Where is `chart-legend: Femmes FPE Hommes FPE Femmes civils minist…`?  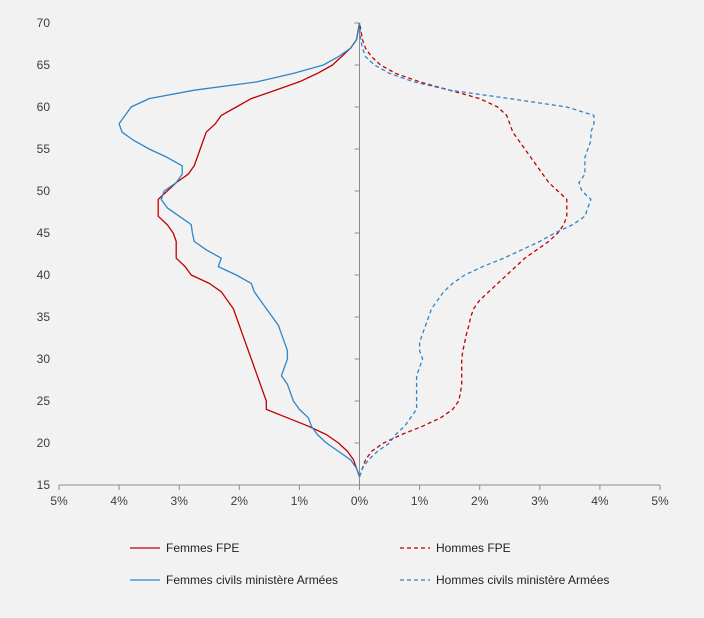 chart-legend: Femmes FPE Hommes FPE Femmes civils minist… is located at coordinates (369, 564).